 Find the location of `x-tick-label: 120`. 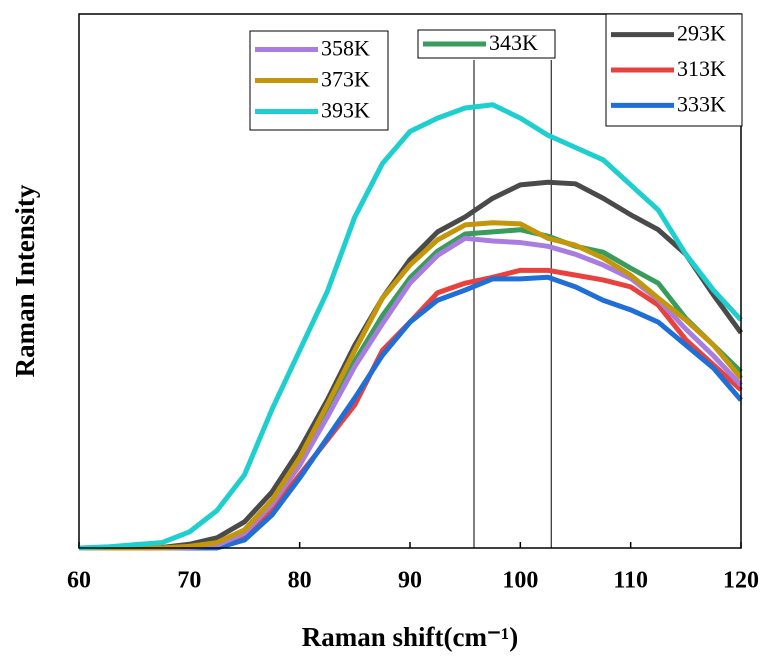

x-tick-label: 120 is located at coordinates (741, 581).